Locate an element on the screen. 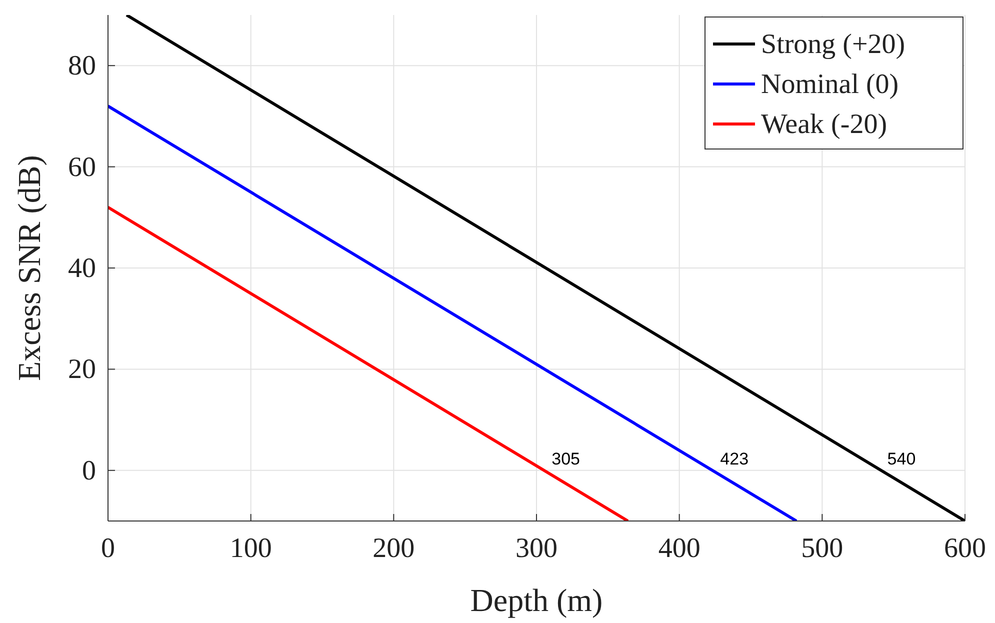 Image resolution: width=995 pixels, height=623 pixels. y-tick-label: 0 is located at coordinates (89, 470).